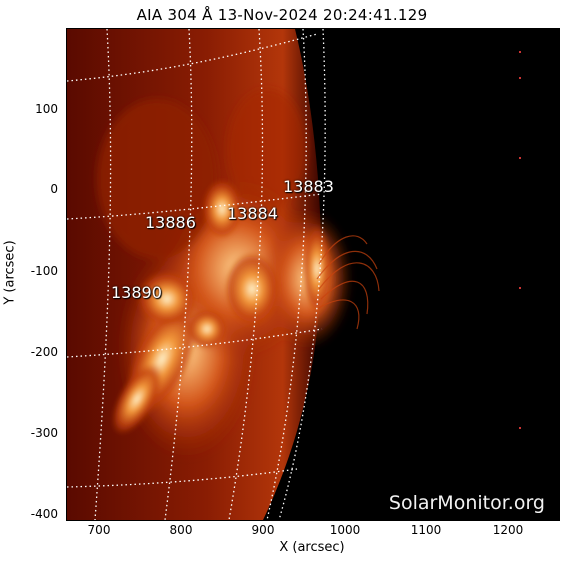 This screenshot has height=564, width=564. I want to click on active-region-label: 13883, so click(308, 186).